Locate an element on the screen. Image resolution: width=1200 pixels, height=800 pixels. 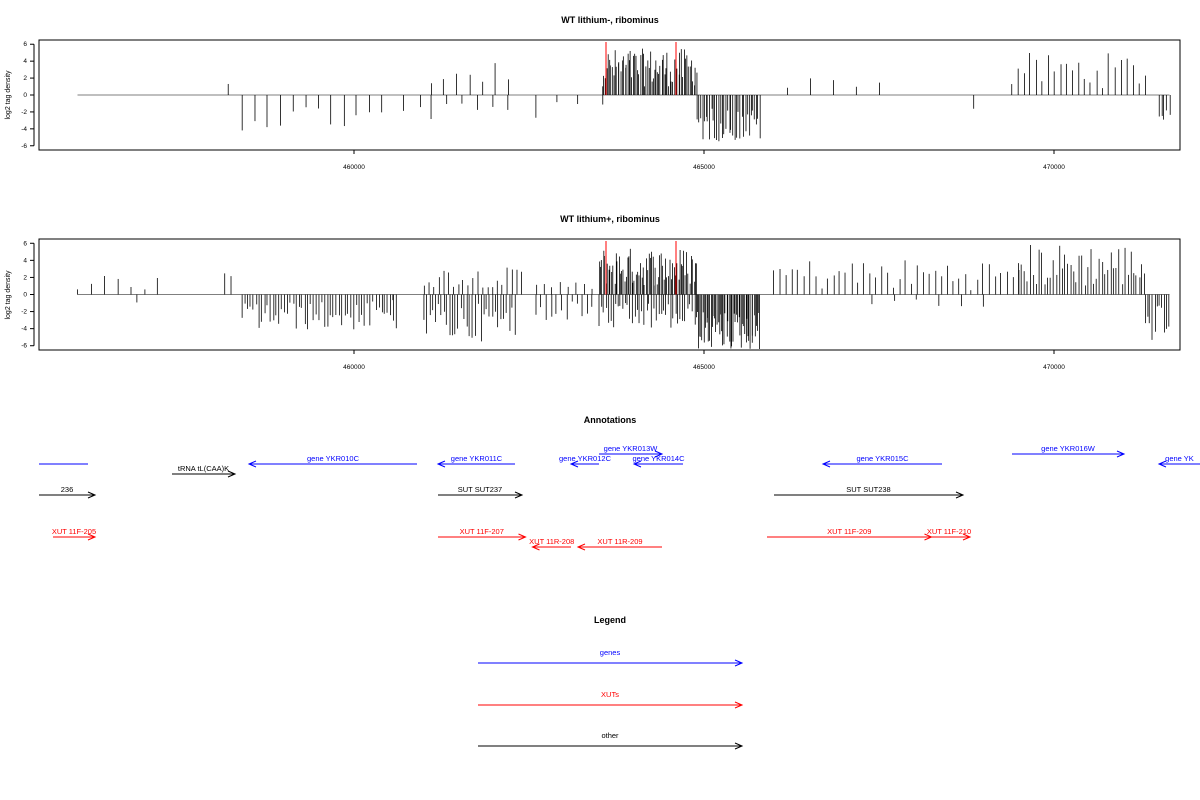
feature-label: gene YKR012C is located at coordinates (585, 458).